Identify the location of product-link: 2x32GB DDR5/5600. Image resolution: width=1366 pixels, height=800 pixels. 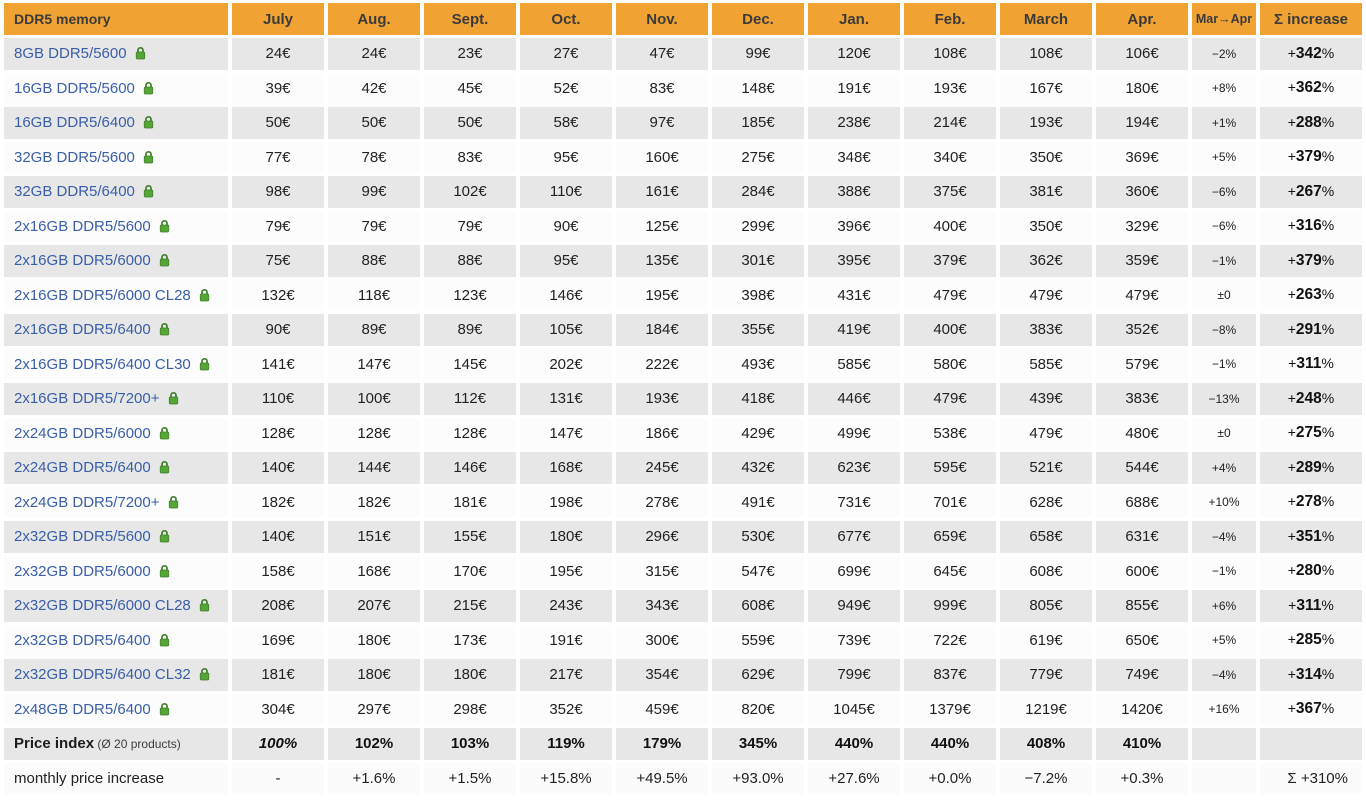
(82, 537).